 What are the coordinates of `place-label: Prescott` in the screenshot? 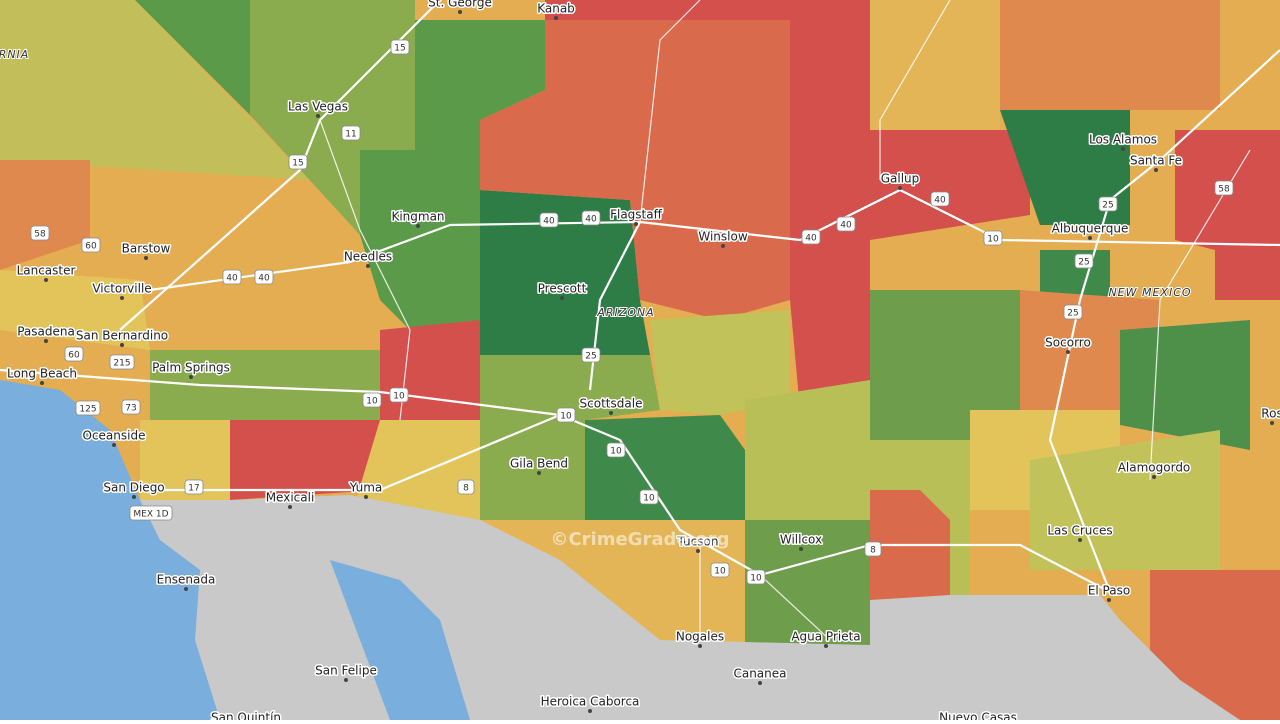 It's located at (562, 289).